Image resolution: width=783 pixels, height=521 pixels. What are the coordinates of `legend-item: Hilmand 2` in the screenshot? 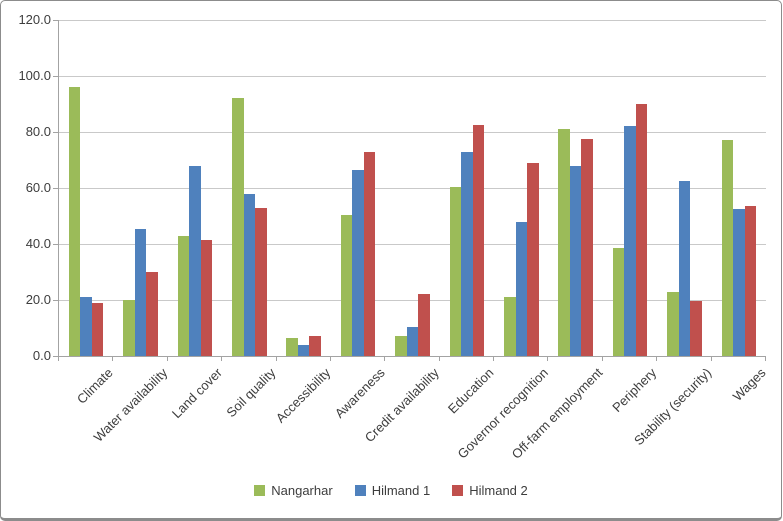 It's located at (490, 490).